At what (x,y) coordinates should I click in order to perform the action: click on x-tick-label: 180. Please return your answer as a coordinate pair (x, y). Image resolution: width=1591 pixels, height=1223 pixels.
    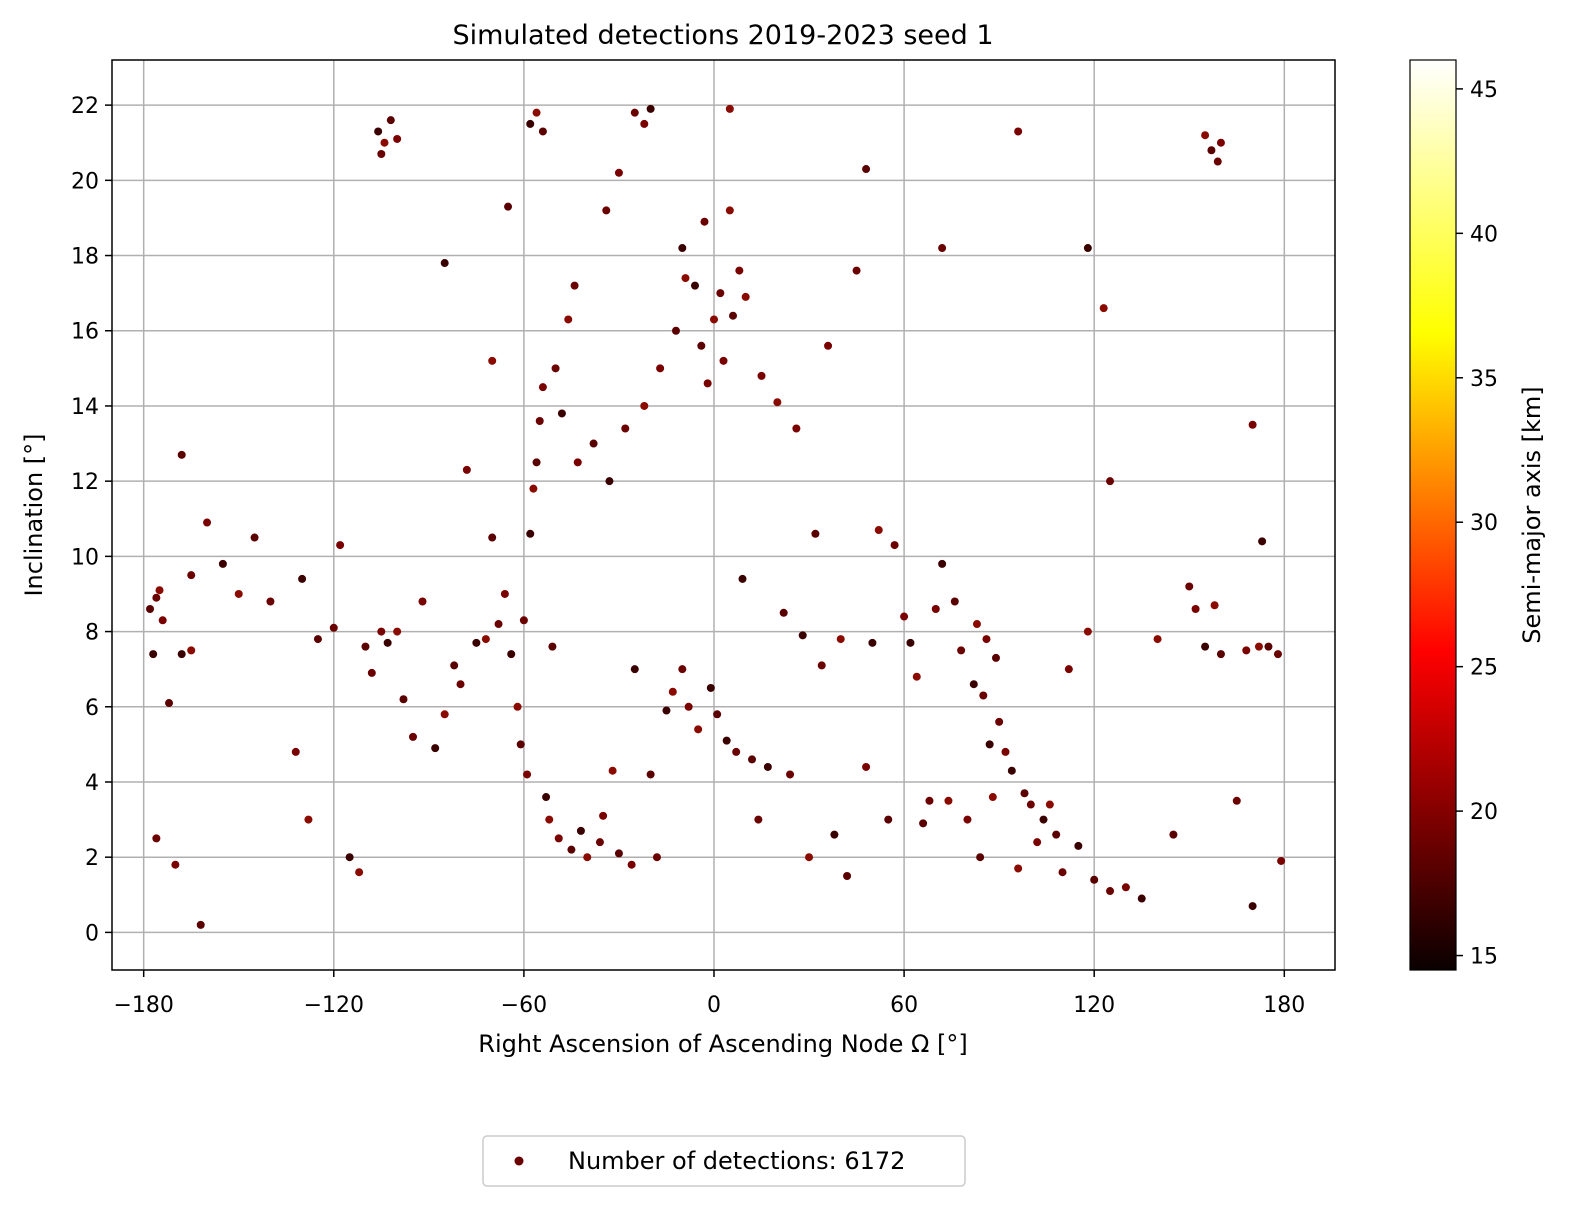
    Looking at the image, I should click on (1284, 1005).